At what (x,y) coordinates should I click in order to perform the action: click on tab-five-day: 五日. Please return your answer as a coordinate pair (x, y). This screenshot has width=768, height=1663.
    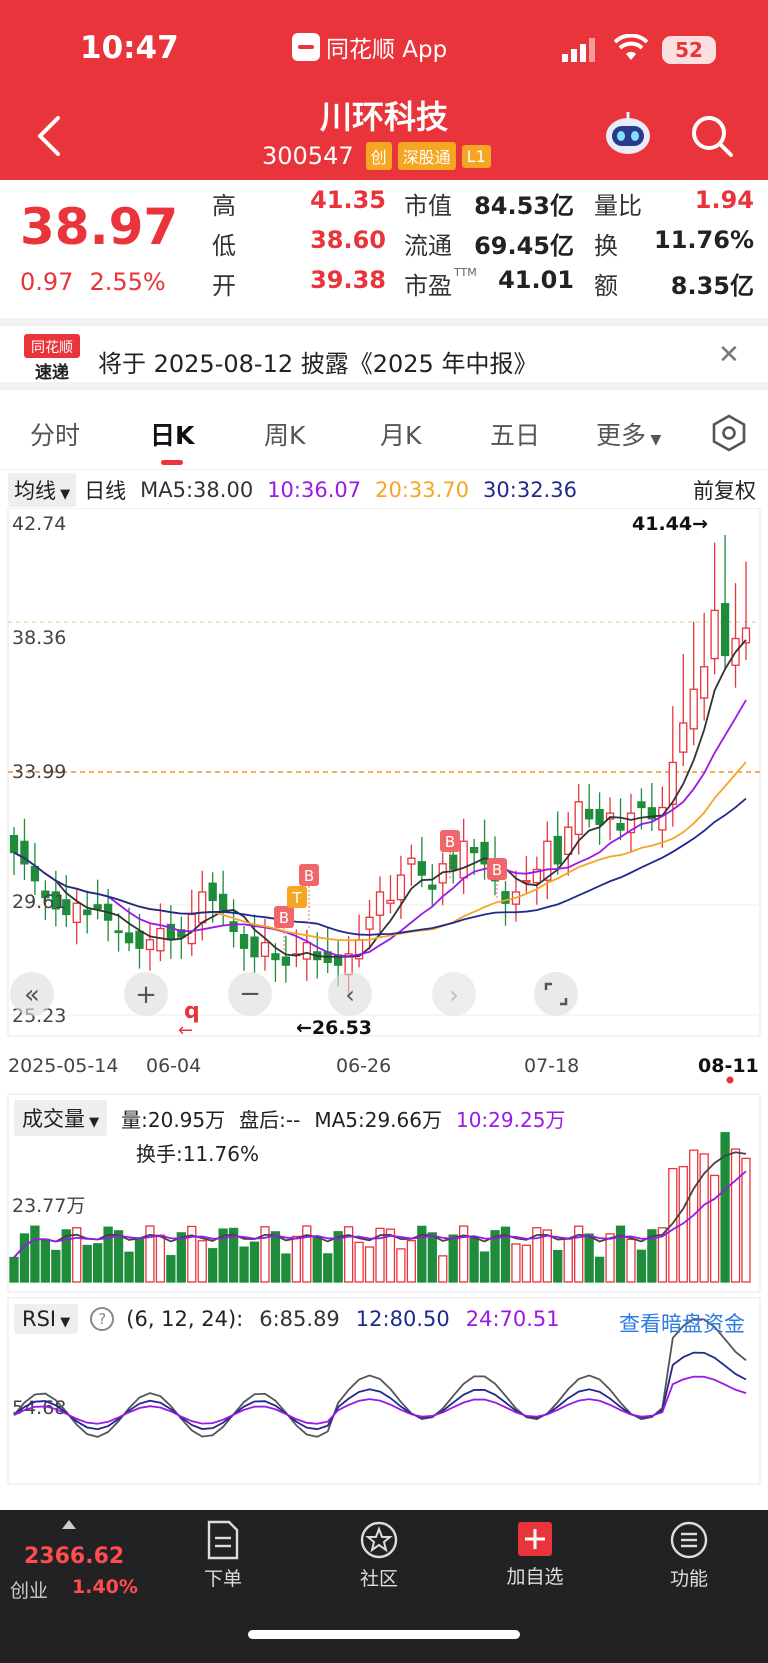
    Looking at the image, I should click on (515, 435).